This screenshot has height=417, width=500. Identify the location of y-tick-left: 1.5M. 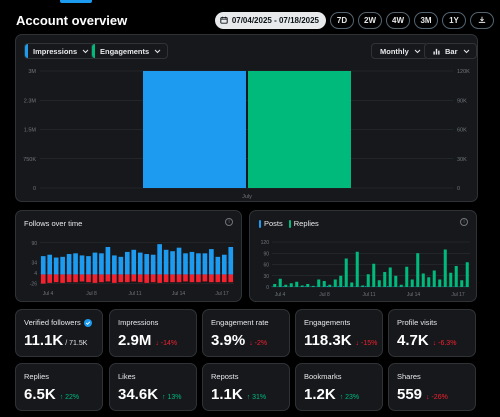
(30, 131).